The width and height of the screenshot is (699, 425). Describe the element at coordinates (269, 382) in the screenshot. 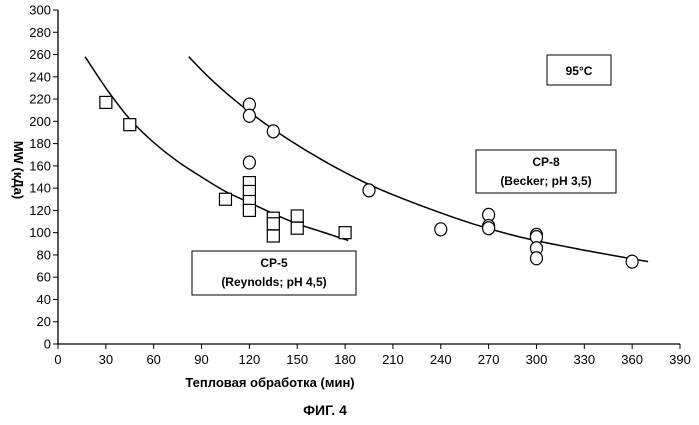

I see `x-axis-title: Тепловая обработка (мин)` at that location.